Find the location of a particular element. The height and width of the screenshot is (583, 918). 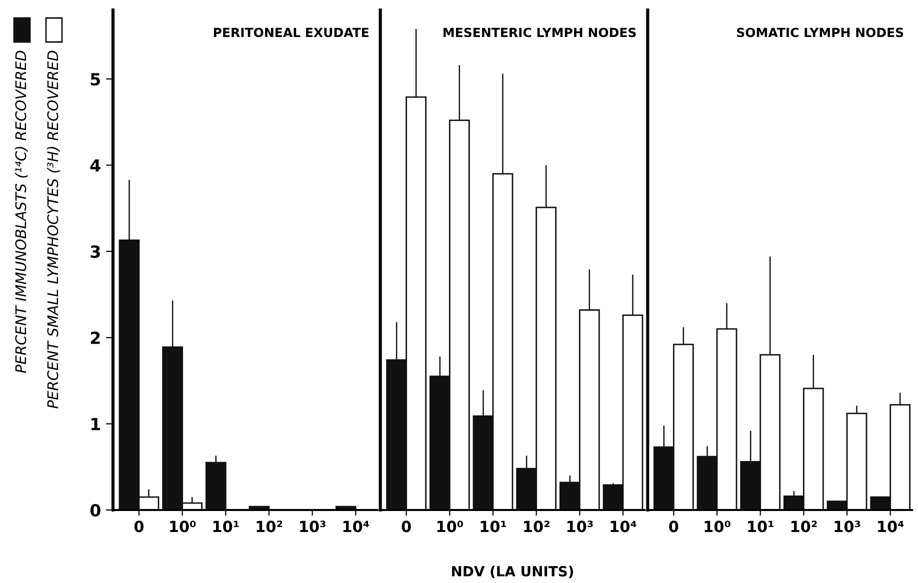

text: PERITONEAL EXUDATE is located at coordinates (291, 33).